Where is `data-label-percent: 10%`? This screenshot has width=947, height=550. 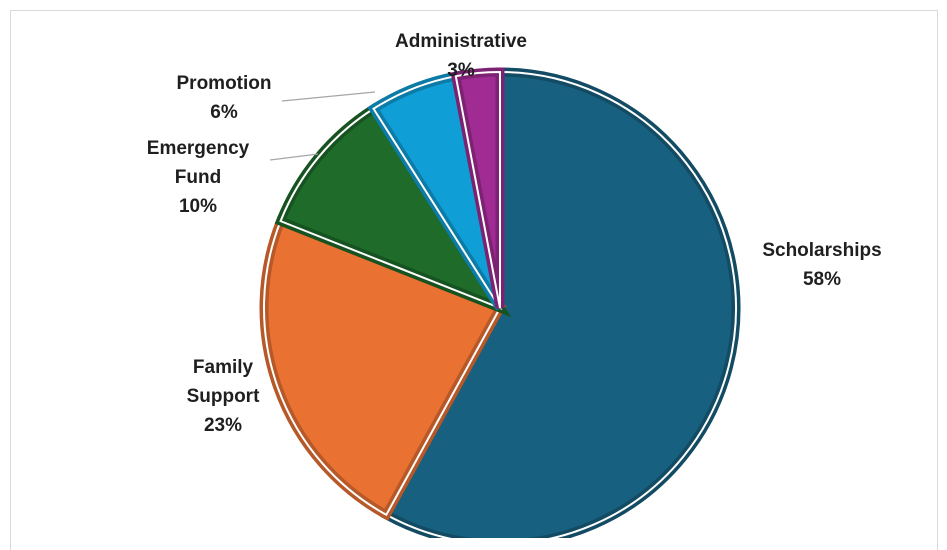
data-label-percent: 10% is located at coordinates (198, 206).